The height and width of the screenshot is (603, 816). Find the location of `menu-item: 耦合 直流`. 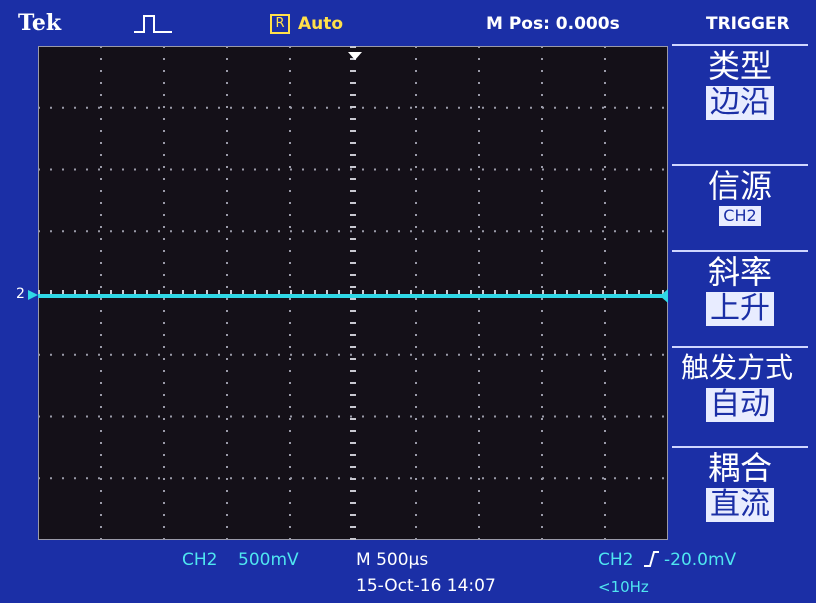

menu-item: 耦合 直流 is located at coordinates (740, 484).